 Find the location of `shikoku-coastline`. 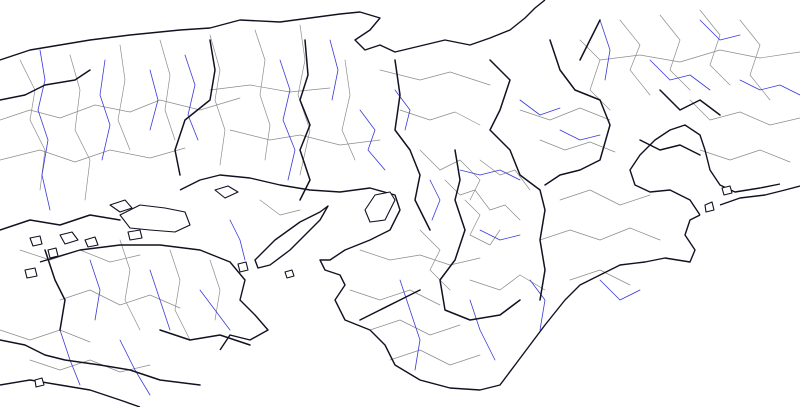

shikoku-coastline is located at coordinates (154, 297).